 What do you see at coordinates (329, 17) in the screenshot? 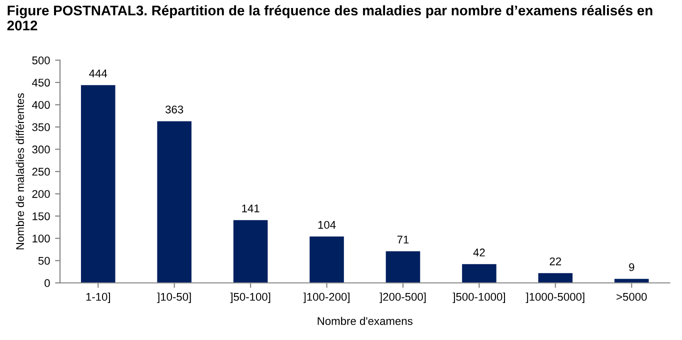
I see `chart-title: Figure POSTNATAL3. Répartition de la fréquence des maladies par nombre d’examens réalisés en 2012` at bounding box center [329, 17].